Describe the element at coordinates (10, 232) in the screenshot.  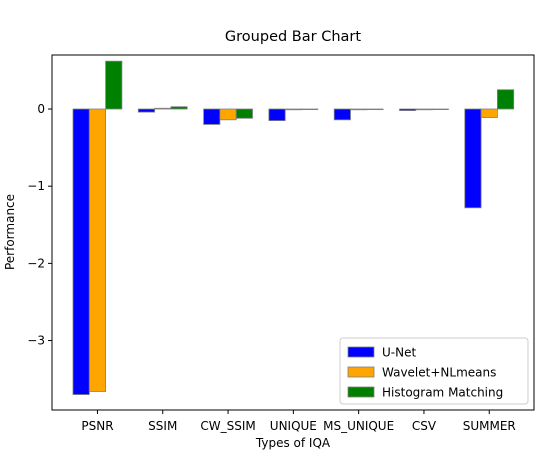
I see `y-axis-label: Performance` at that location.